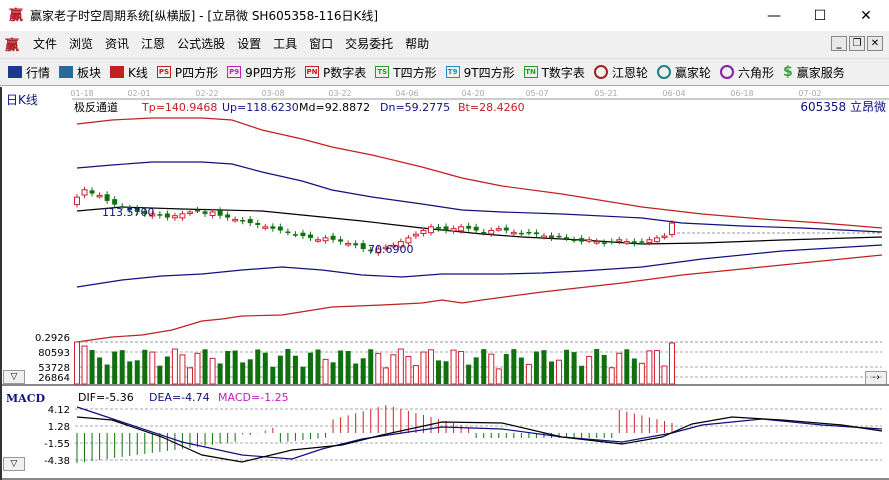 The height and width of the screenshot is (480, 889). What do you see at coordinates (536, 93) in the screenshot?
I see `svg-text: 05-07` at bounding box center [536, 93].